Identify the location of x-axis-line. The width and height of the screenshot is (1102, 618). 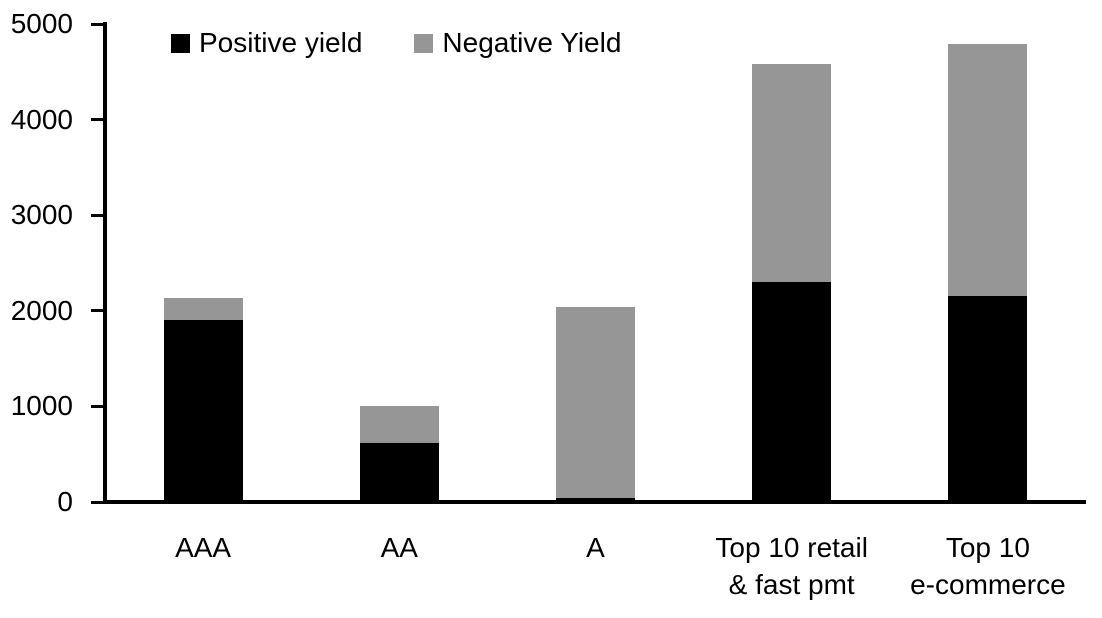
(594, 502).